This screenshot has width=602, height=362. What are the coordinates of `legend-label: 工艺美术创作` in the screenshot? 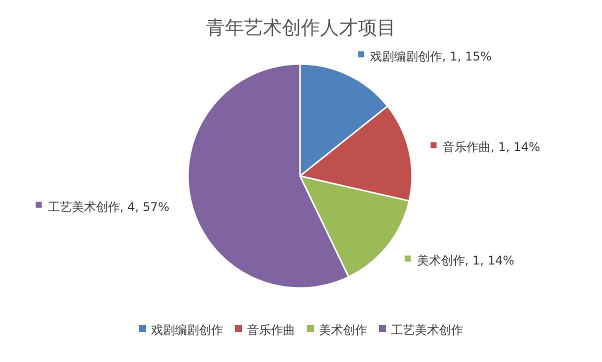 It's located at (427, 330).